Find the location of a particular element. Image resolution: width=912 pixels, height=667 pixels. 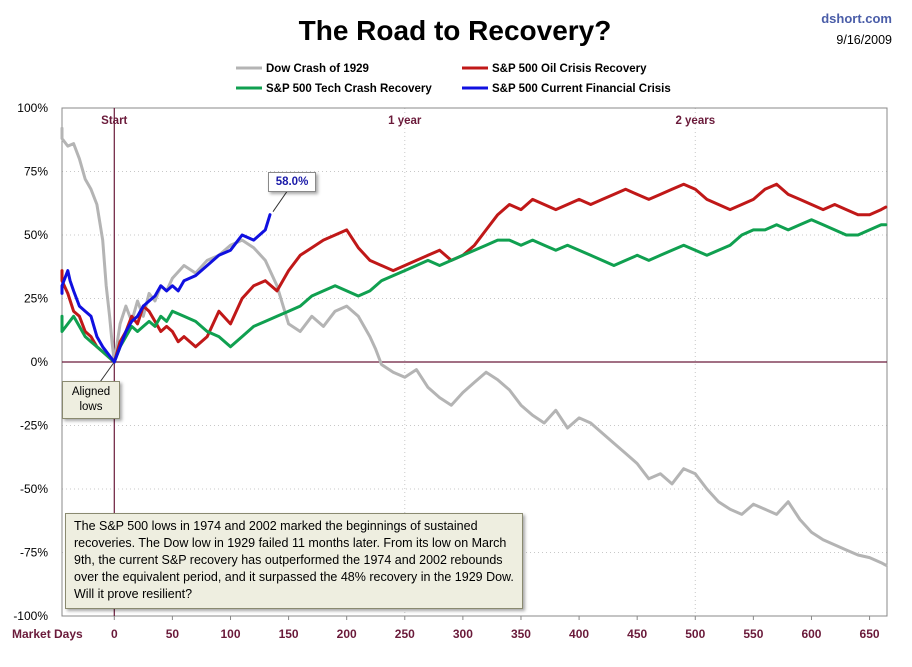

x-tick-label: 300 is located at coordinates (463, 634).